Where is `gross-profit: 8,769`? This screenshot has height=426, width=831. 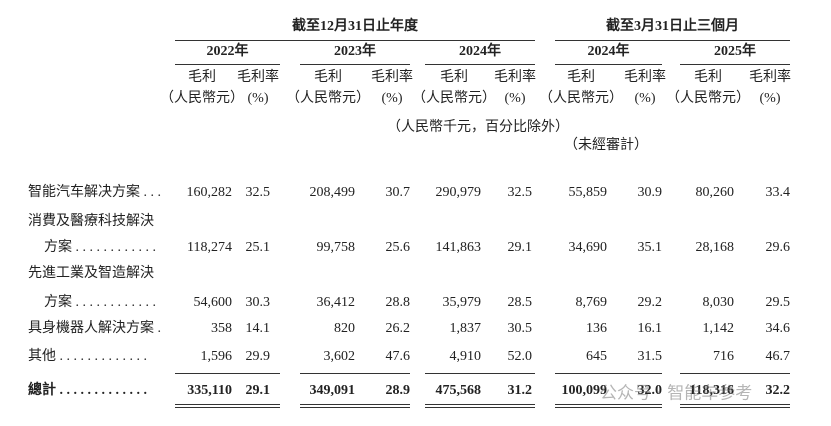
gross-profit: 8,769 is located at coordinates (591, 302).